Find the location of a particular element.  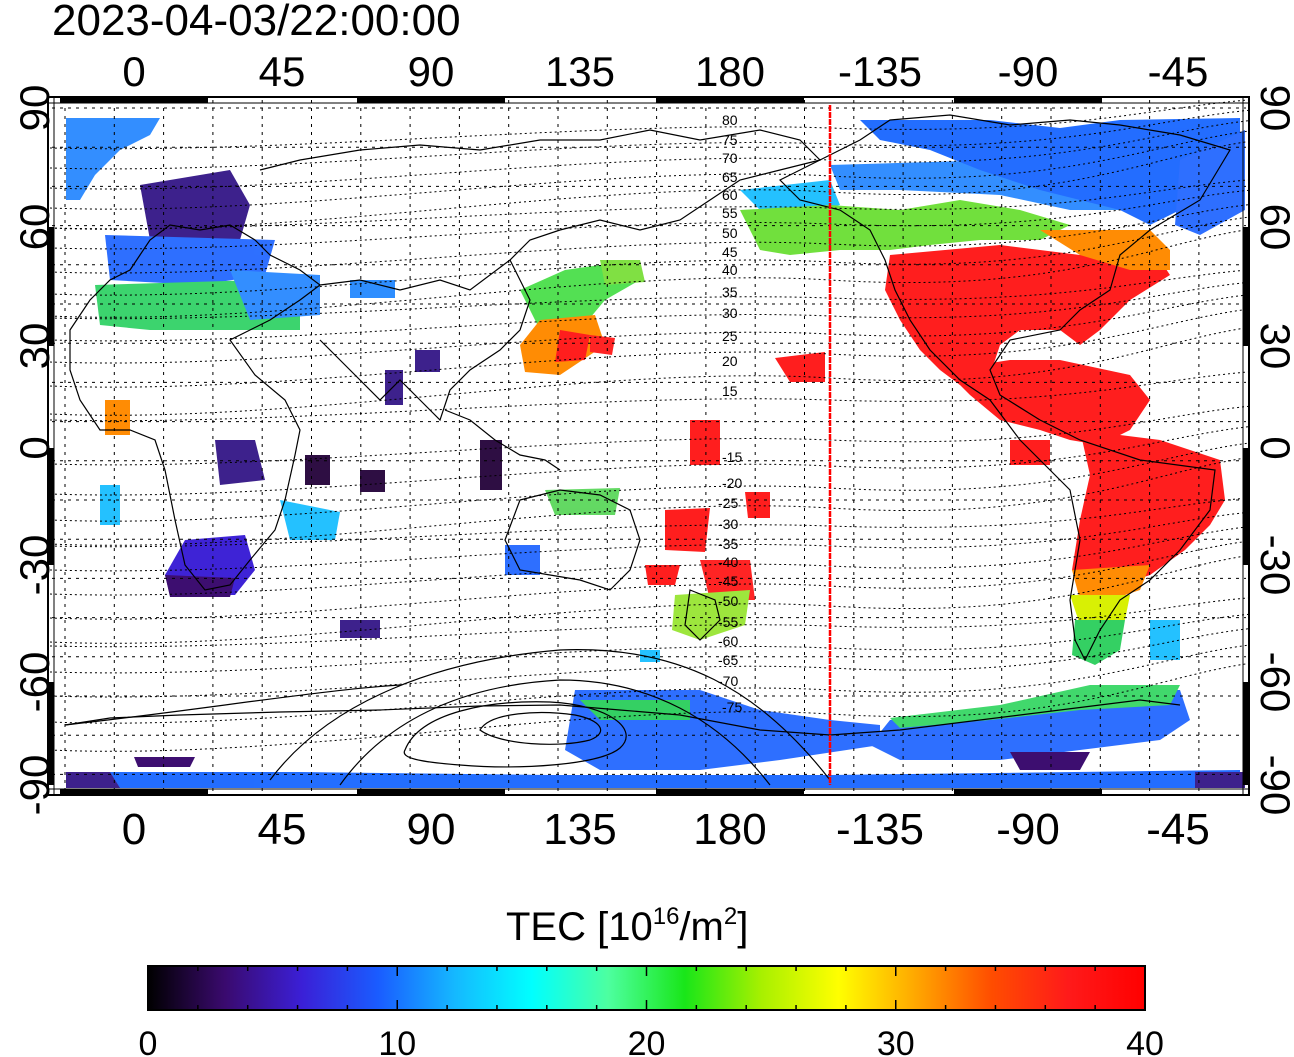

left-lat-label: -90 is located at coordinates (34, 785).